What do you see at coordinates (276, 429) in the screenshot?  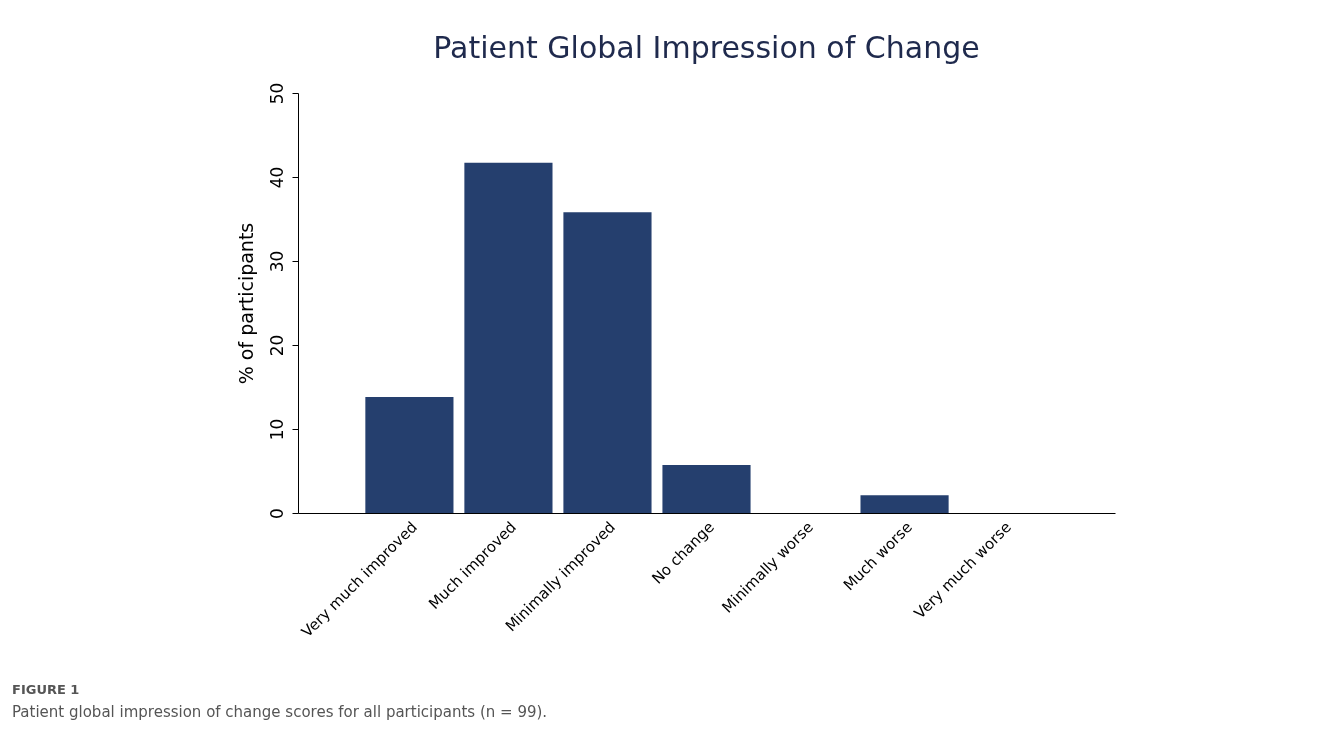 I see `y-tick-label: 10` at bounding box center [276, 429].